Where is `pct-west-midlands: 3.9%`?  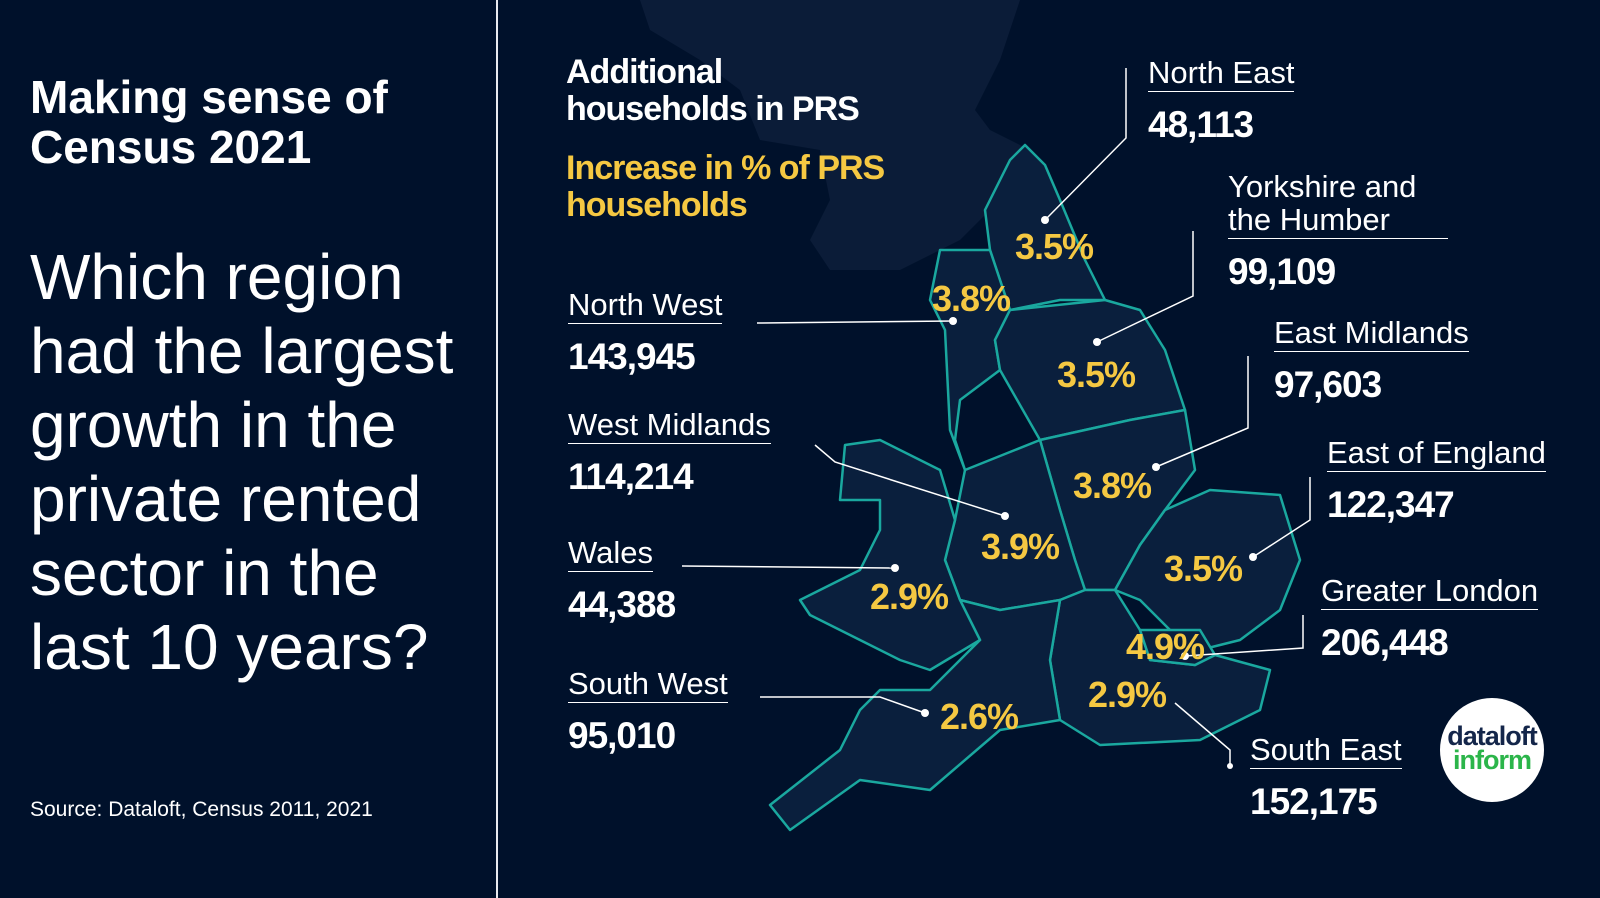
pct-west-midlands: 3.9% is located at coordinates (1020, 546).